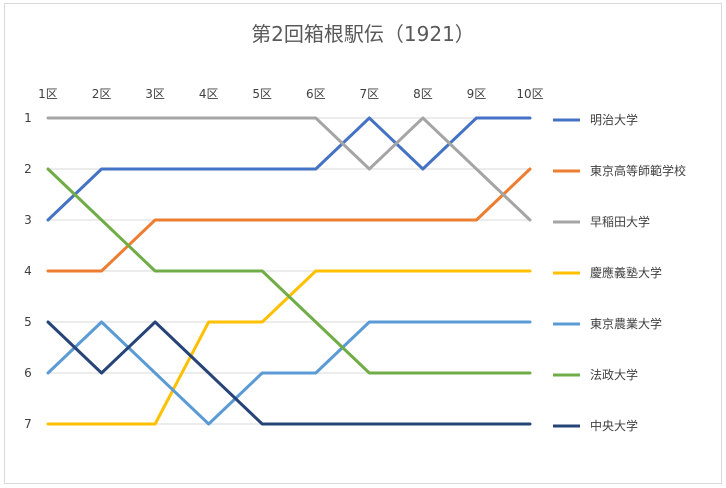  What do you see at coordinates (28, 373) in the screenshot?
I see `y-tick-label: 6` at bounding box center [28, 373].